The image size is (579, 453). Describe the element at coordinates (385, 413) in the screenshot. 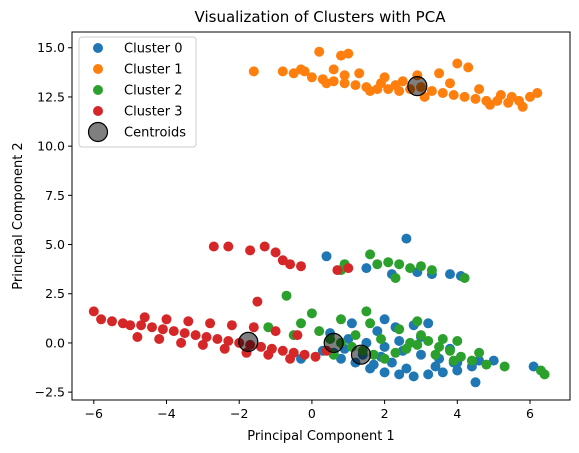

I see `x-tick-label: 2` at that location.